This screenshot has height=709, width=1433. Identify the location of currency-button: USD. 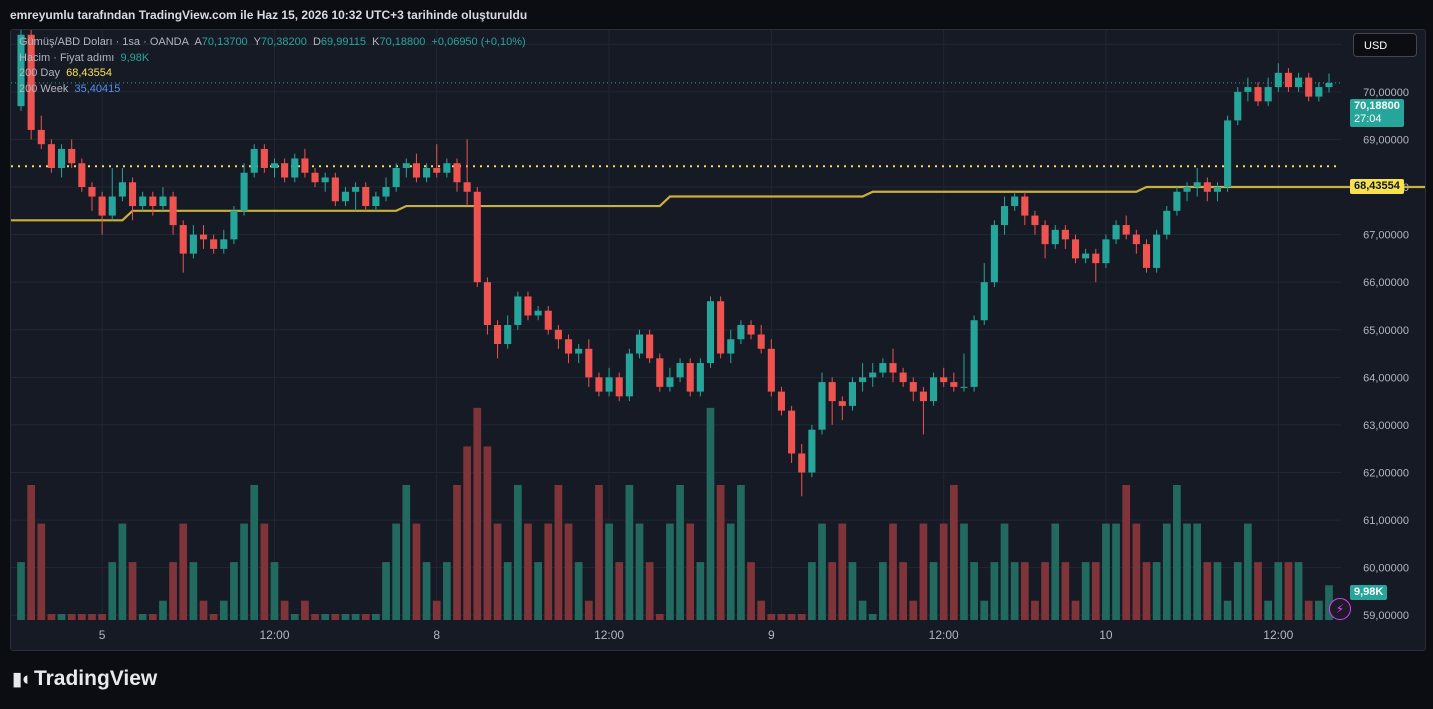
(1385, 45).